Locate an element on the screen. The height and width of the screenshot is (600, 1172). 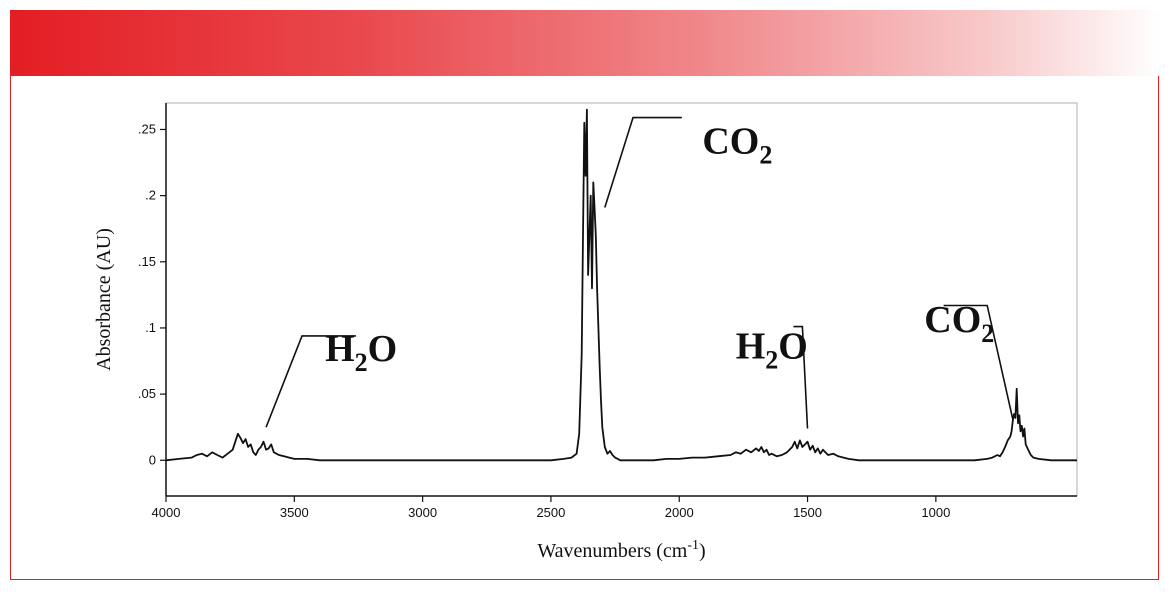
y-axis-title: Absorbance (AU) is located at coordinates (104, 299).